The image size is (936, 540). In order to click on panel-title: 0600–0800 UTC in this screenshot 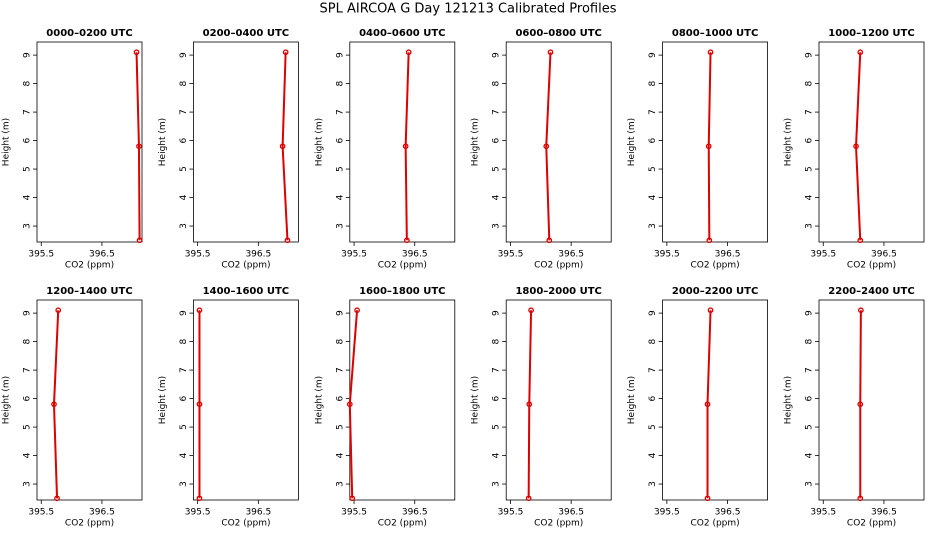, I will do `click(558, 33)`.